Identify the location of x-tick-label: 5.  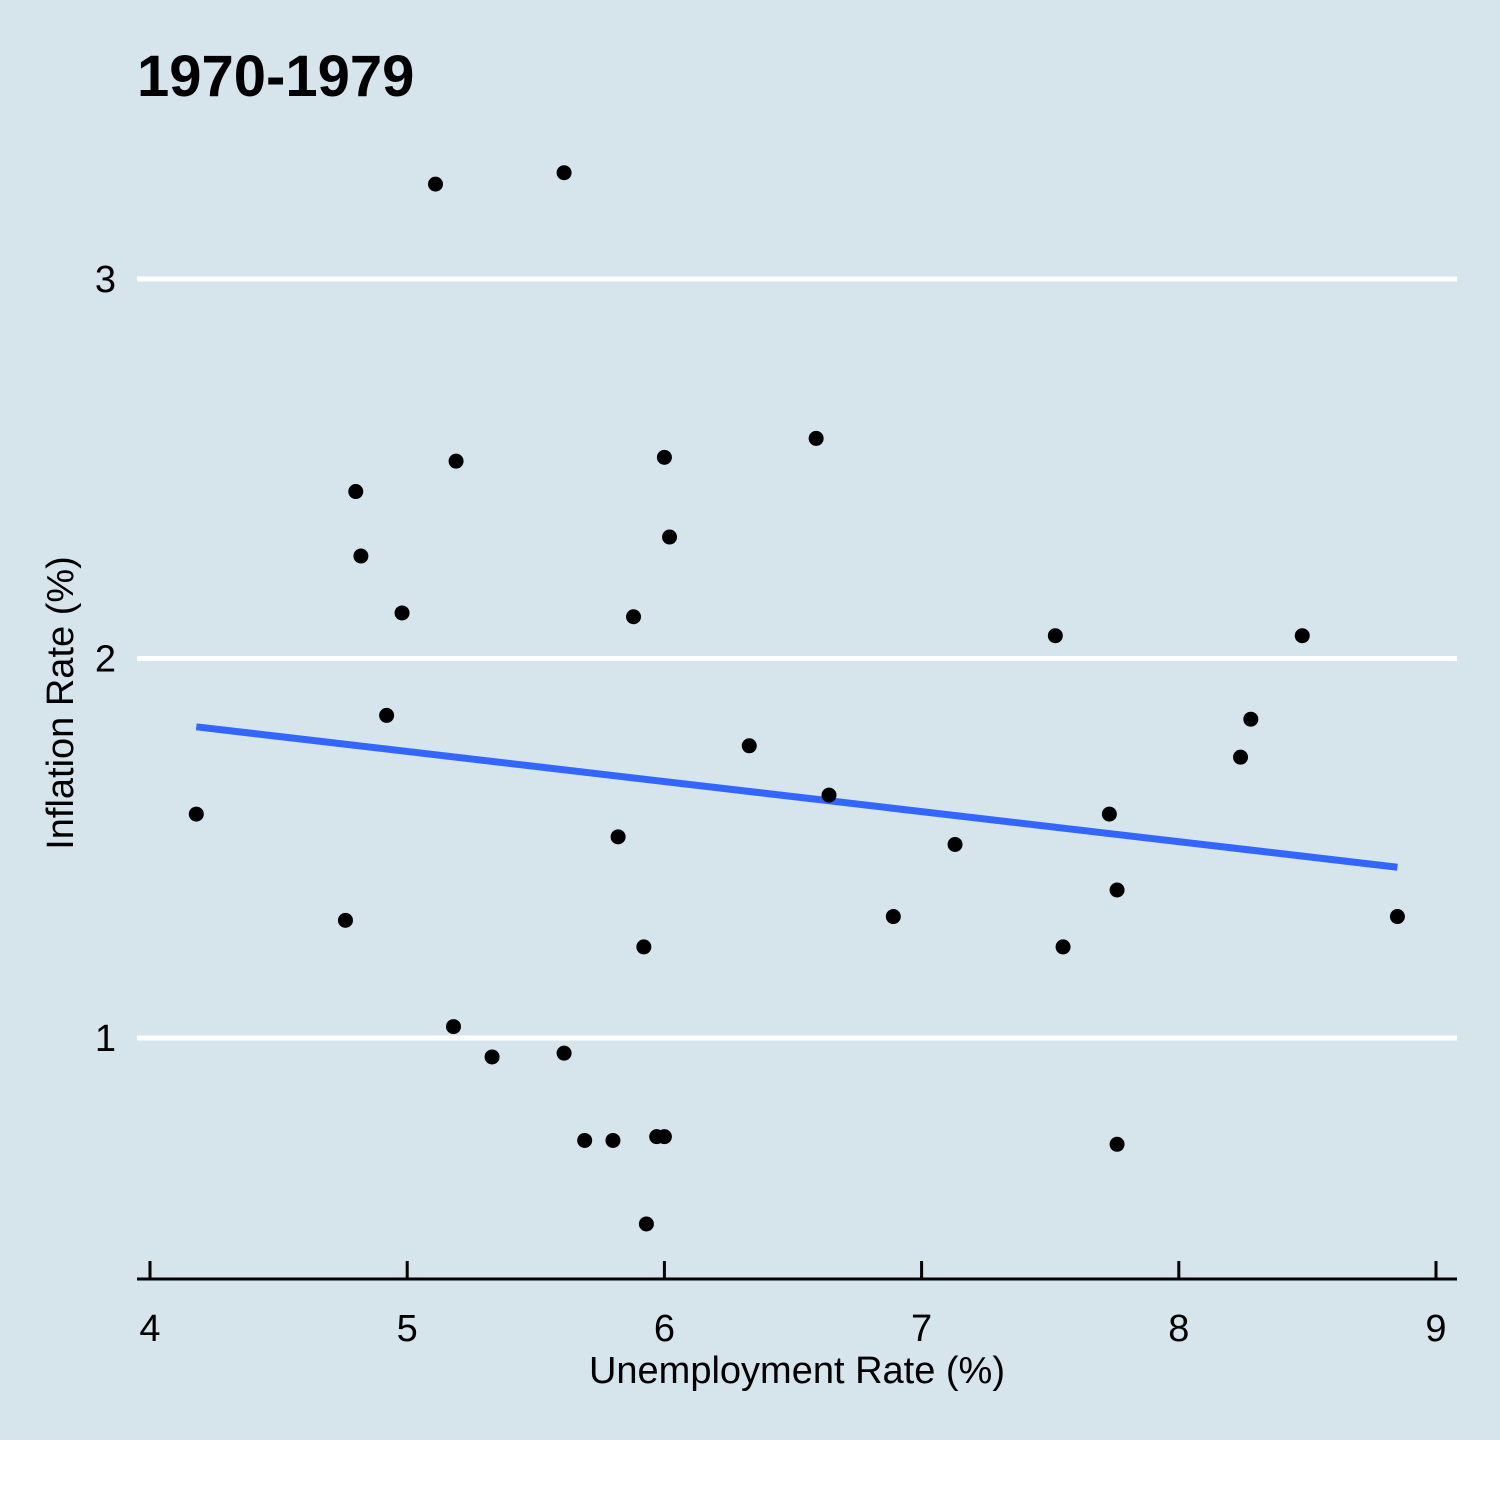
(407, 1329).